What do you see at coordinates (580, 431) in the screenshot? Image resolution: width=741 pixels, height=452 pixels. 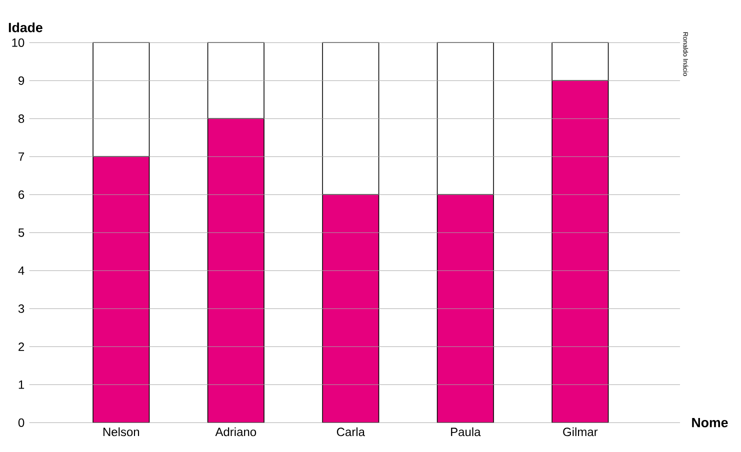 I see `x-tick-label: Gilmar` at bounding box center [580, 431].